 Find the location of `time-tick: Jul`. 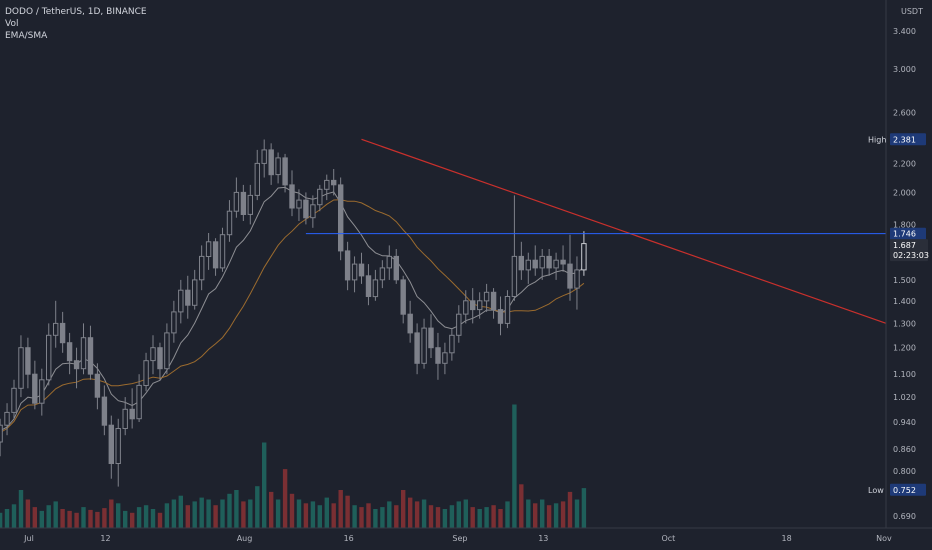

time-tick: Jul is located at coordinates (28, 538).